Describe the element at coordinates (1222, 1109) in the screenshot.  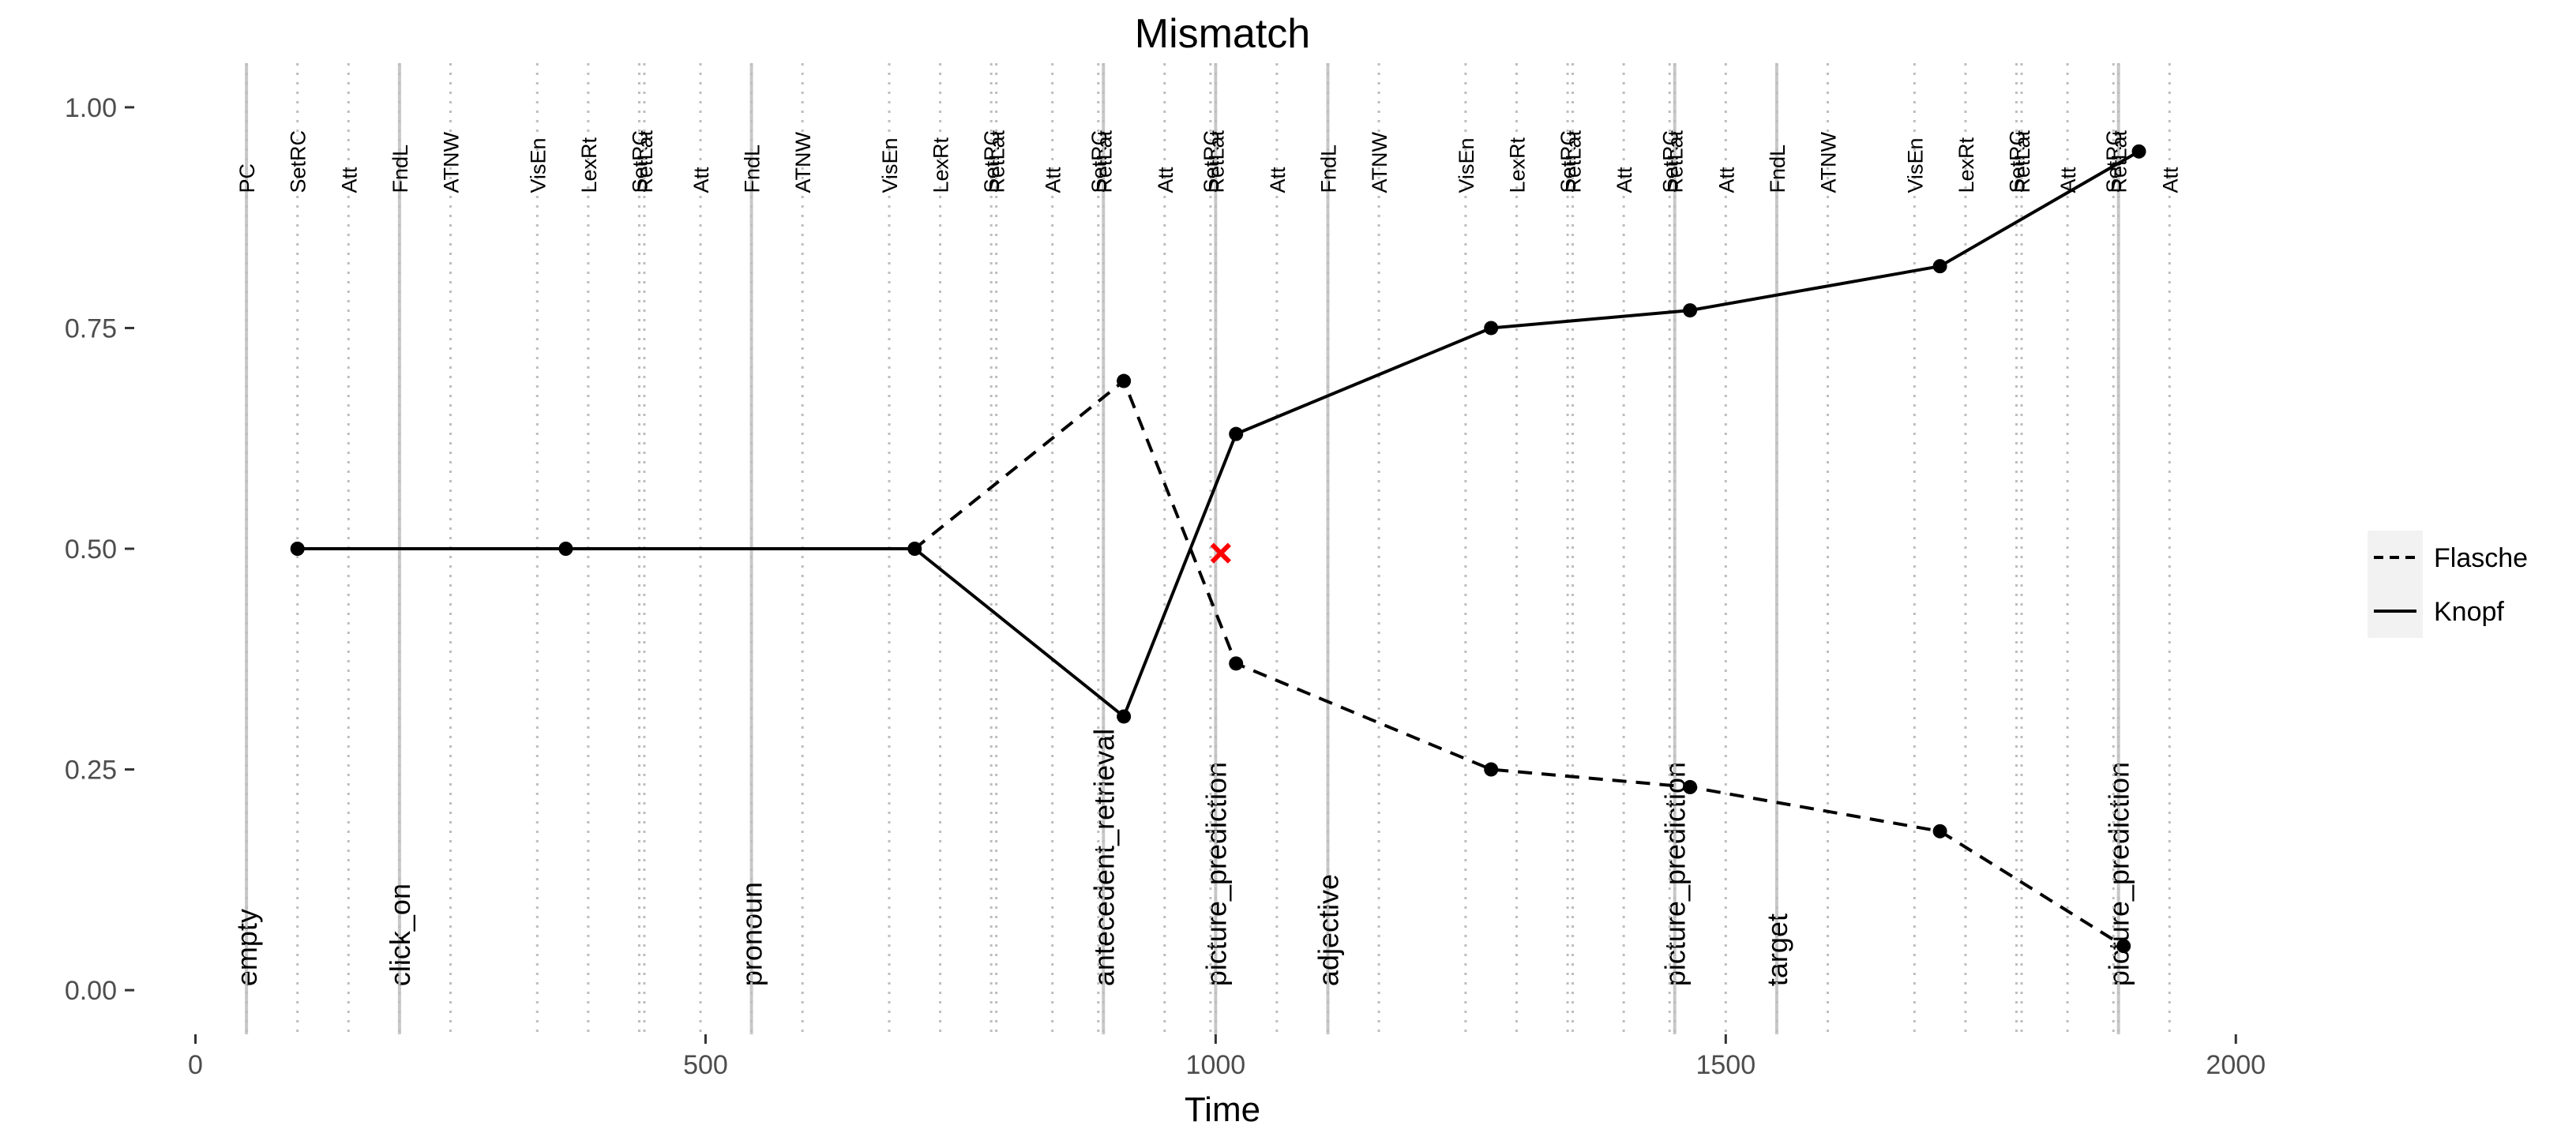
I see `x-axis-title: Time` at that location.